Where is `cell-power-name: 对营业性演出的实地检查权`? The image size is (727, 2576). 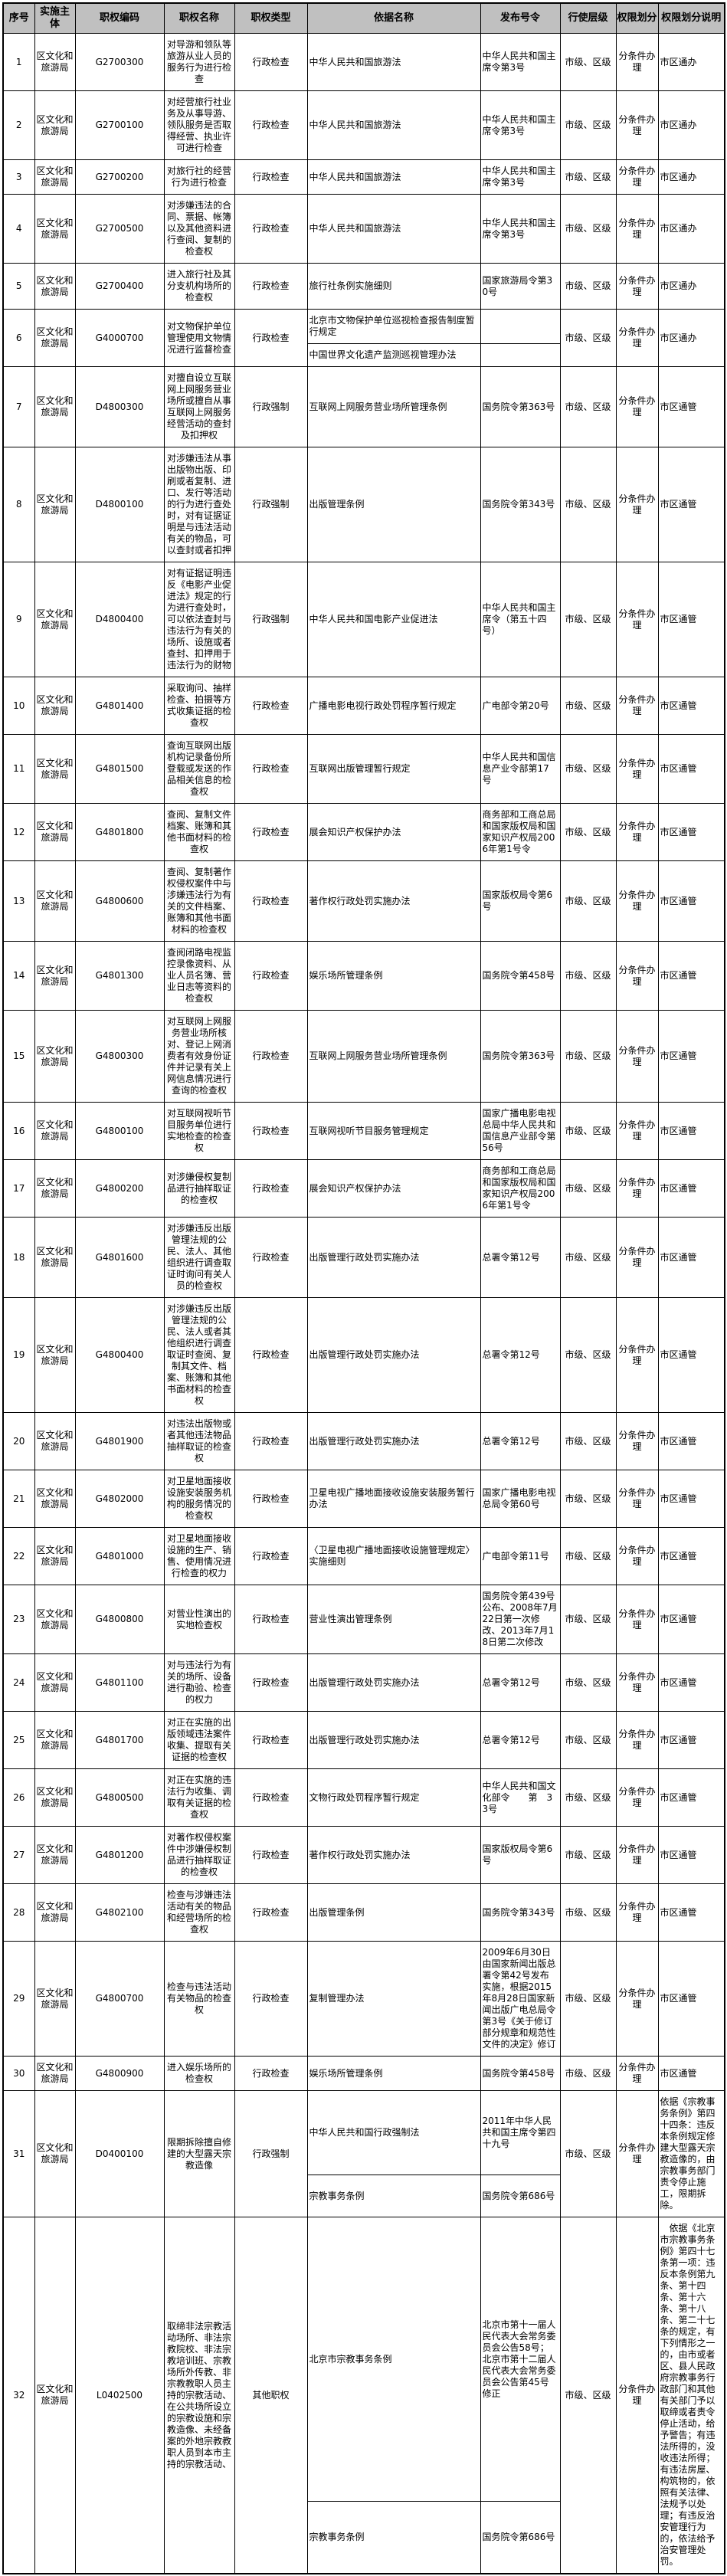
cell-power-name: 对营业性演出的实地检查权 is located at coordinates (199, 1619).